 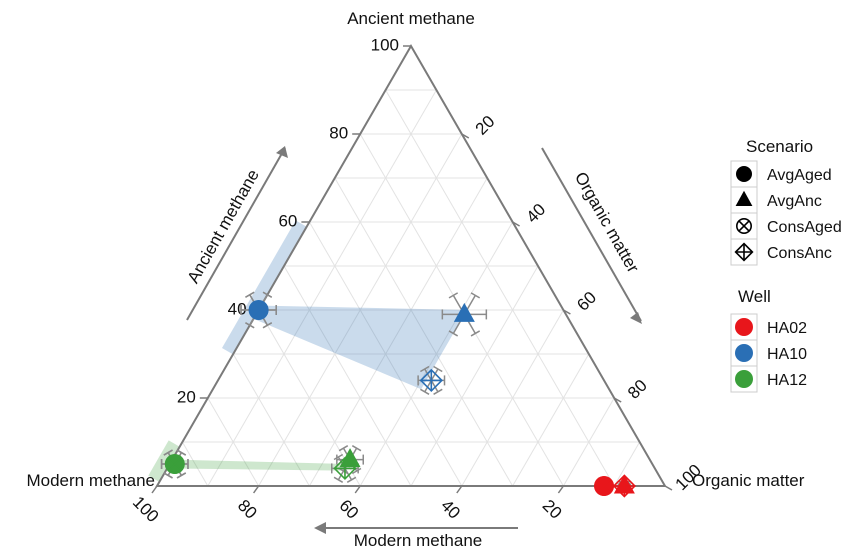 I want to click on shaded-region-ha12, so click(x=257, y=465).